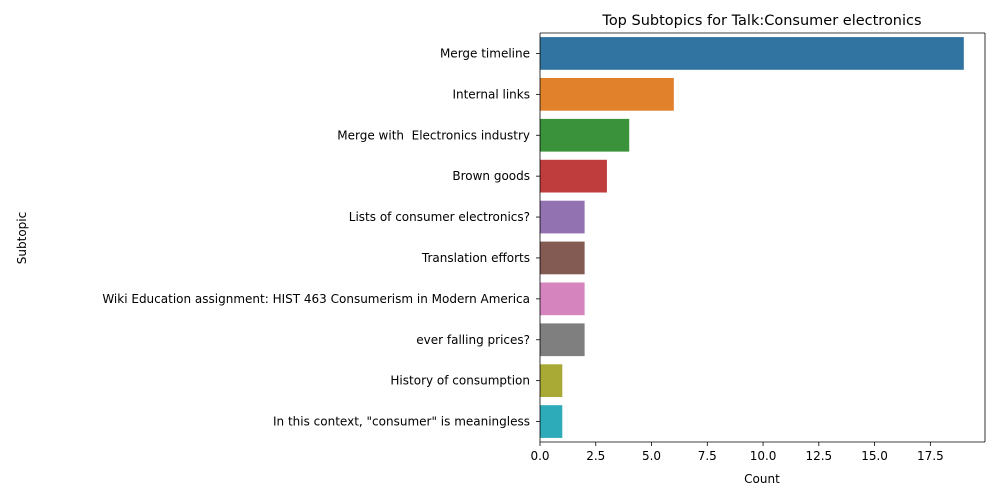 This screenshot has height=500, width=1000. What do you see at coordinates (762, 479) in the screenshot?
I see `x-axis-label: Count` at bounding box center [762, 479].